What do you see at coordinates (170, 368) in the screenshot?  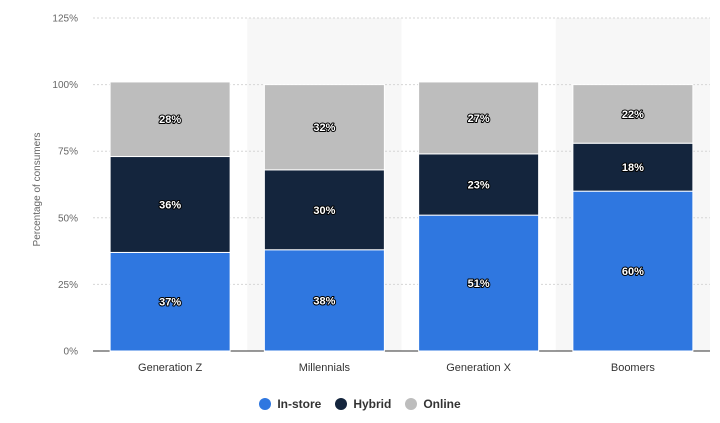 I see `x-tick-label-0: Generation Z` at bounding box center [170, 368].